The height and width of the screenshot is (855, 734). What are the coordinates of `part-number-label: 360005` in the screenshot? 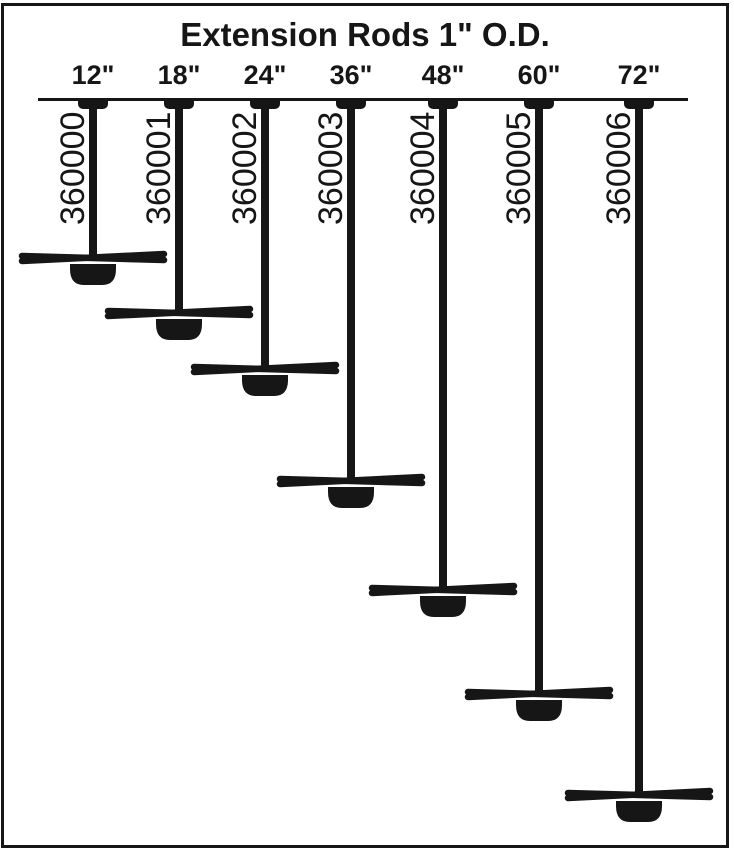 It's located at (519, 168).